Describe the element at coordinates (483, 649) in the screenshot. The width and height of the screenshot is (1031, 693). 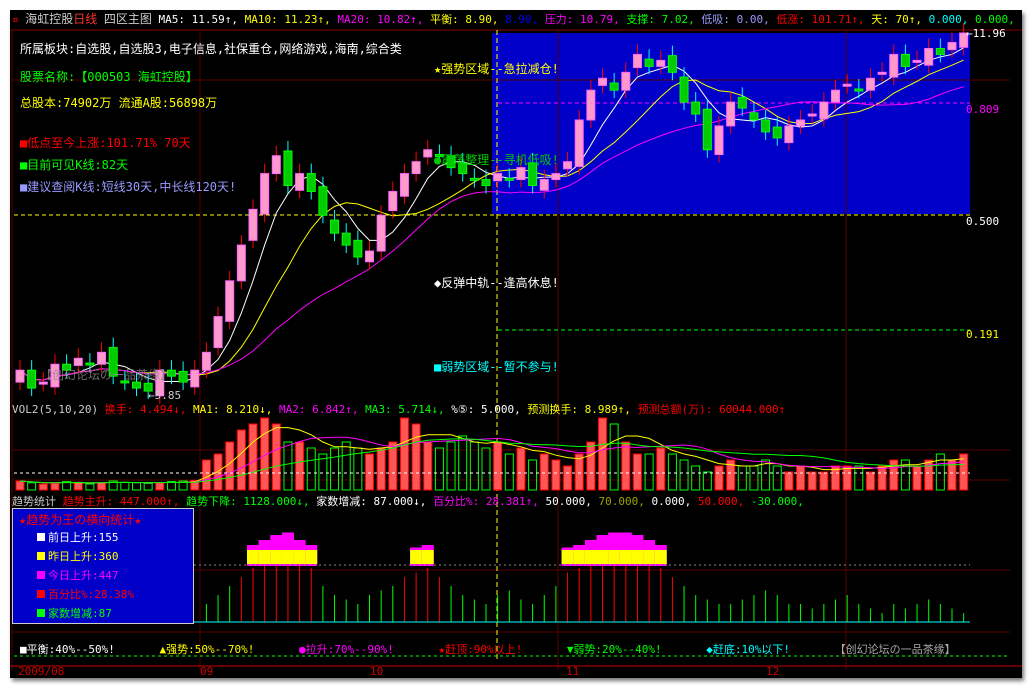
I see `legend-item: ★赶顶:90%以上!` at that location.